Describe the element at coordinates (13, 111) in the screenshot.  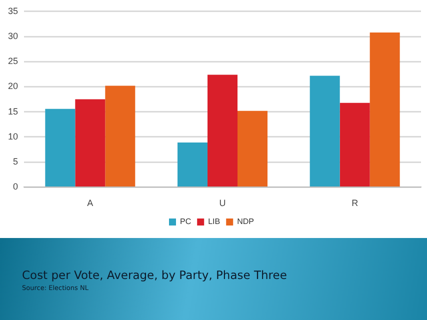
I see `y-tick-label: 15` at that location.